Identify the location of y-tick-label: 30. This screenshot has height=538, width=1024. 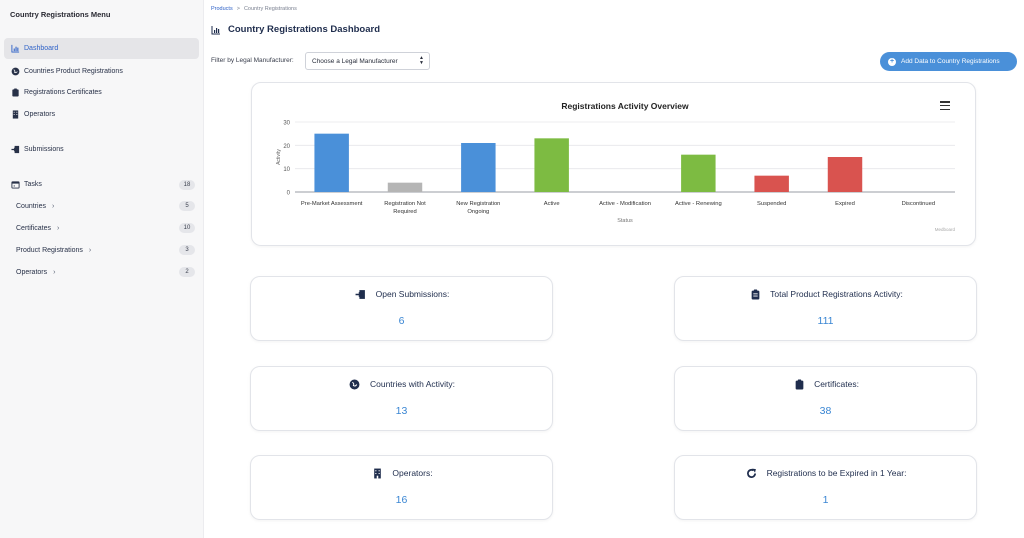
(286, 124).